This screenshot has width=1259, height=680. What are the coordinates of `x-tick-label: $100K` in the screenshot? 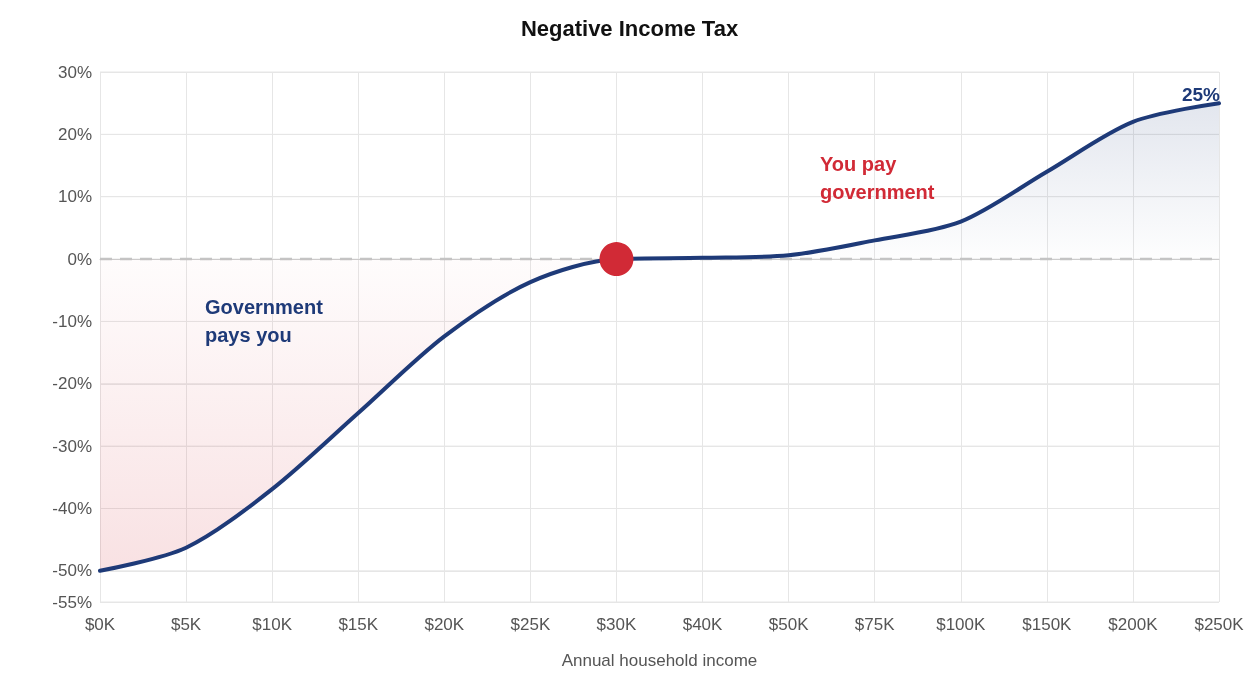 It's located at (961, 624).